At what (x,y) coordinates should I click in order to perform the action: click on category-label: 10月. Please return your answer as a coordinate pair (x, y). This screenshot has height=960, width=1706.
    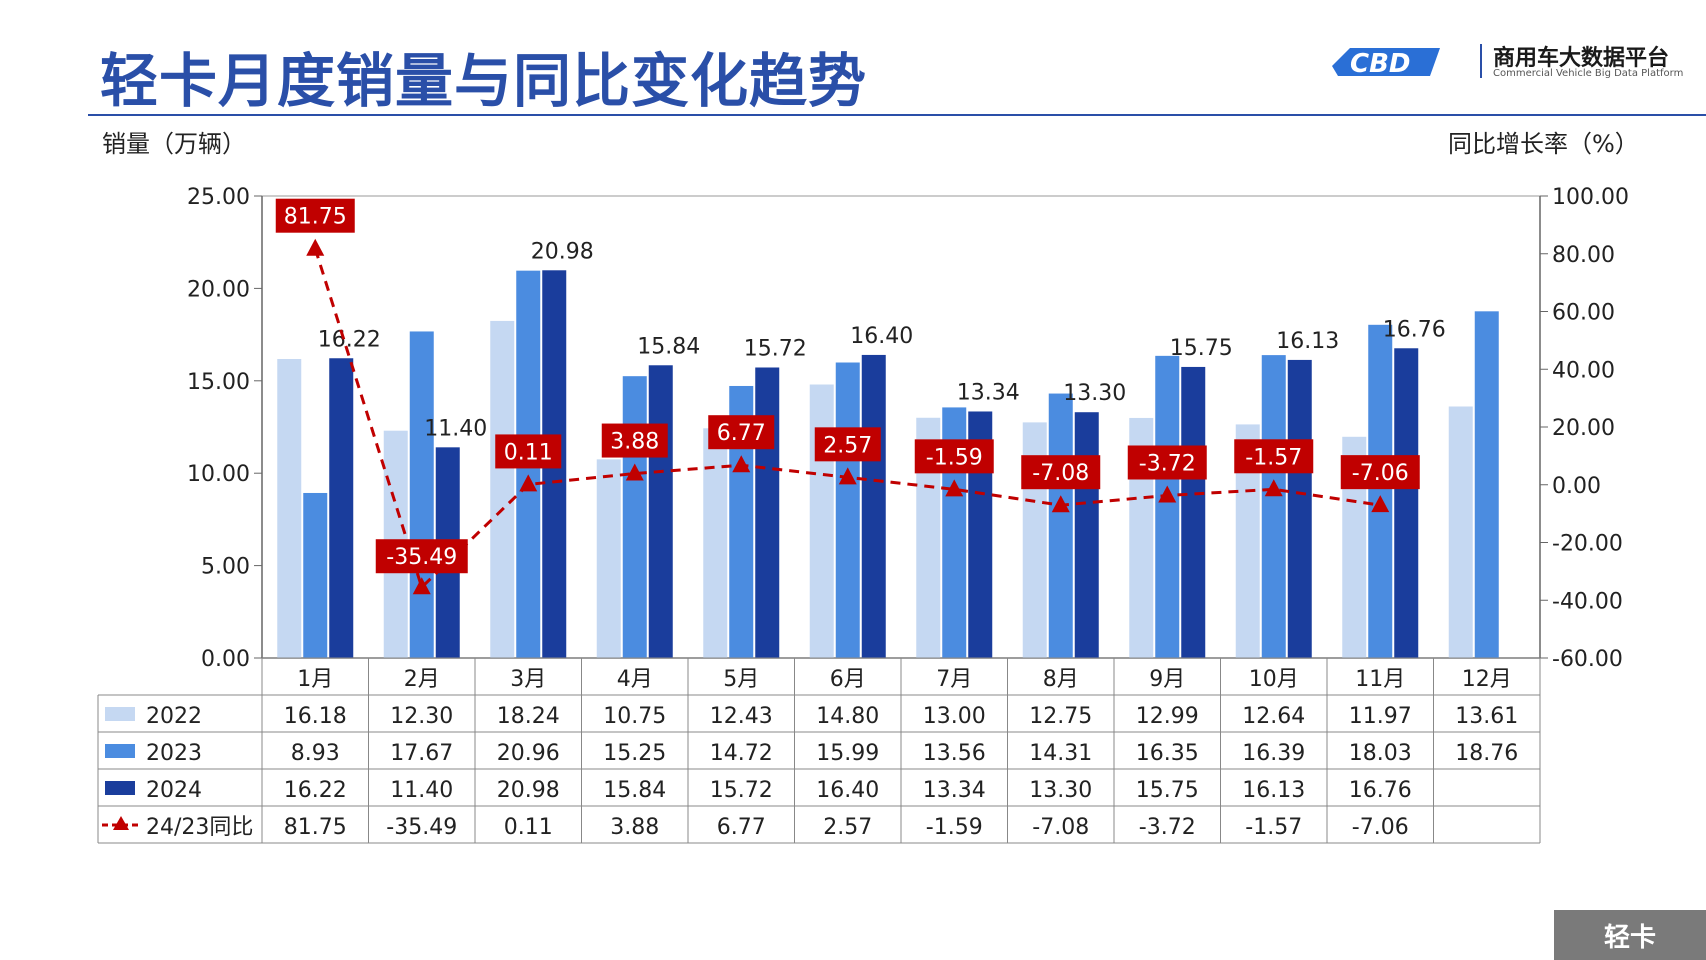
    Looking at the image, I should click on (1274, 679).